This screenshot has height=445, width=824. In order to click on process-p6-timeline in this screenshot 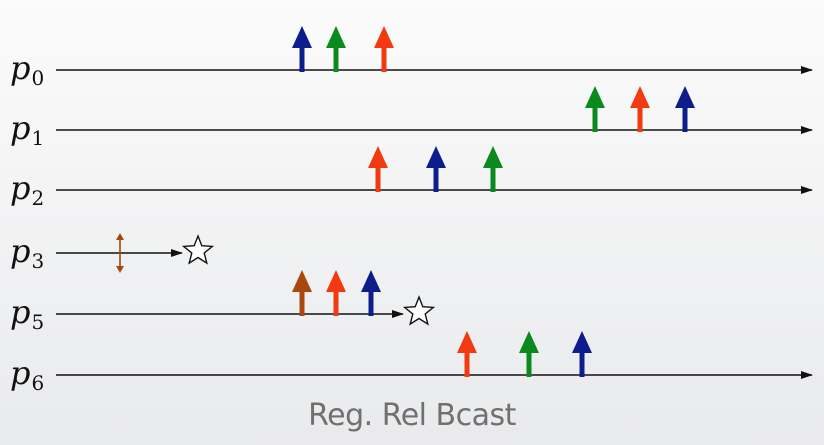, I will do `click(434, 355)`.